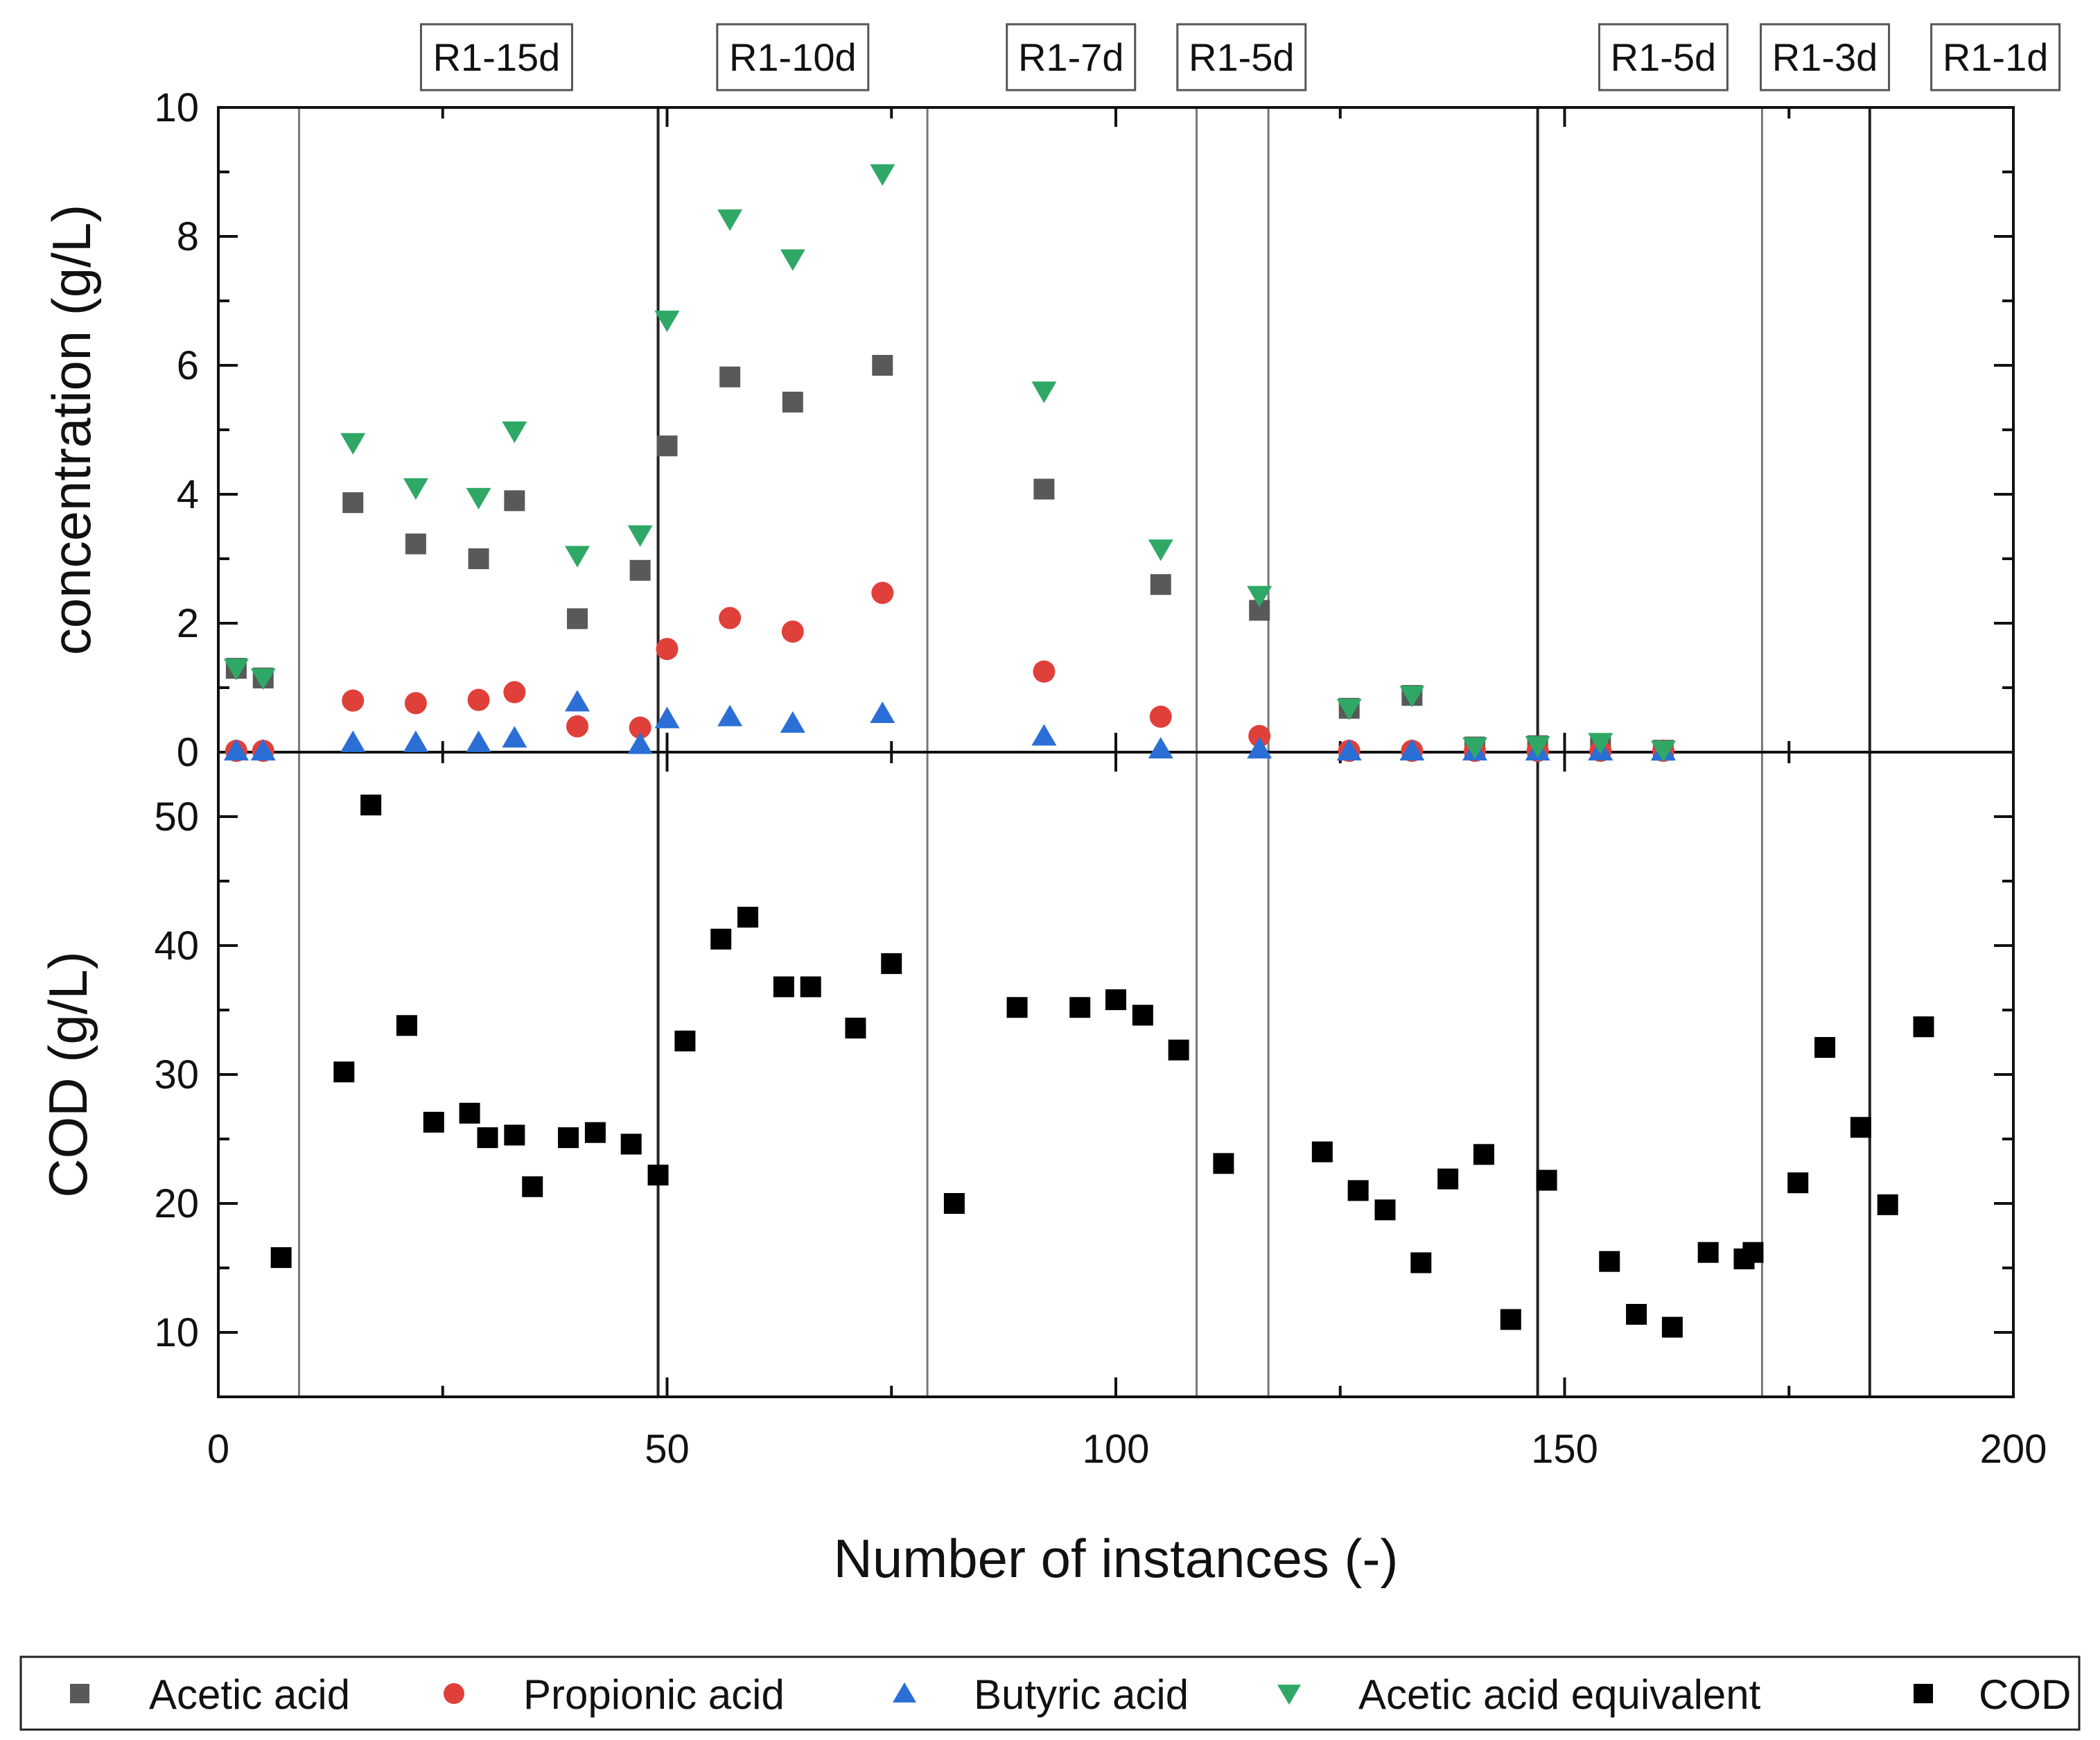 Image resolution: width=2100 pixels, height=1740 pixels. Describe the element at coordinates (176, 1074) in the screenshot. I see `y-tick-label-bottom: 30` at that location.